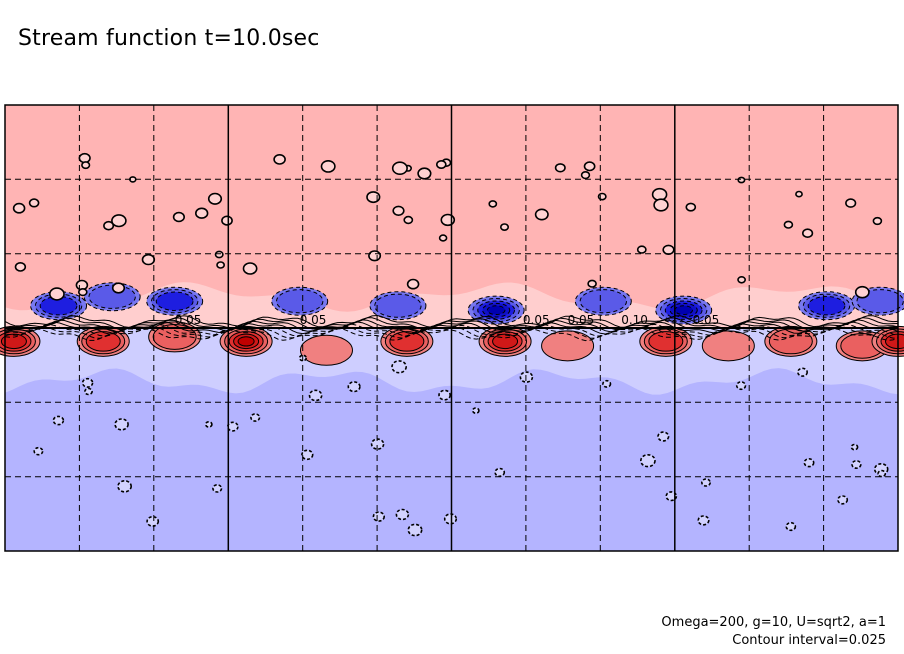 This screenshot has width=904, height=654. Describe the element at coordinates (809, 640) in the screenshot. I see `contour-interval-note: Contour interval=0.025` at that location.